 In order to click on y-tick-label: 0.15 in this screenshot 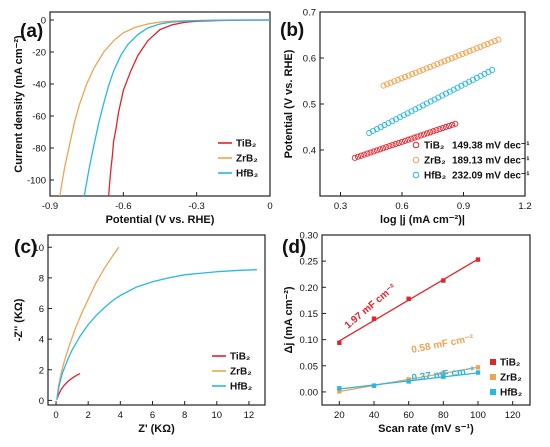, I will do `click(309, 314)`.